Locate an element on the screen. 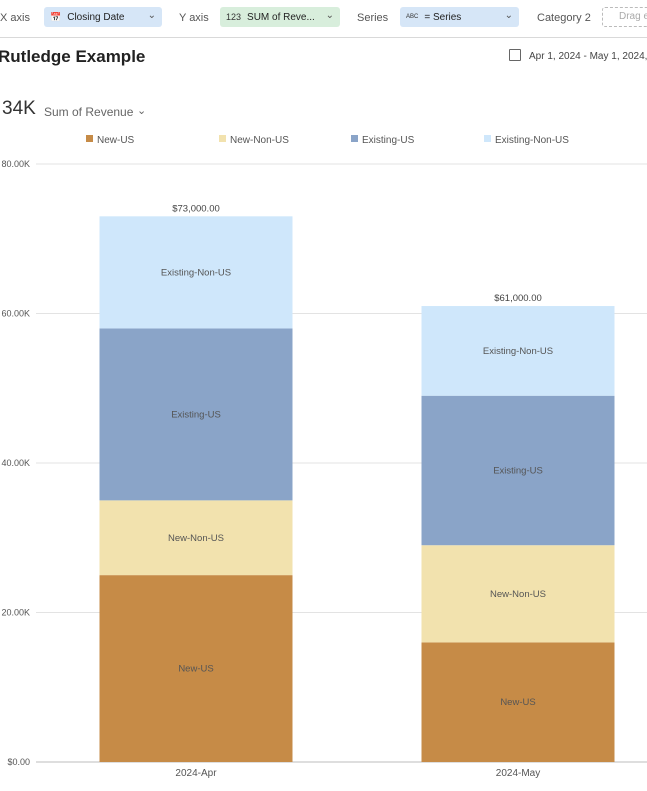 The image size is (647, 791). legend-label: Existing-Non-US is located at coordinates (532, 140).